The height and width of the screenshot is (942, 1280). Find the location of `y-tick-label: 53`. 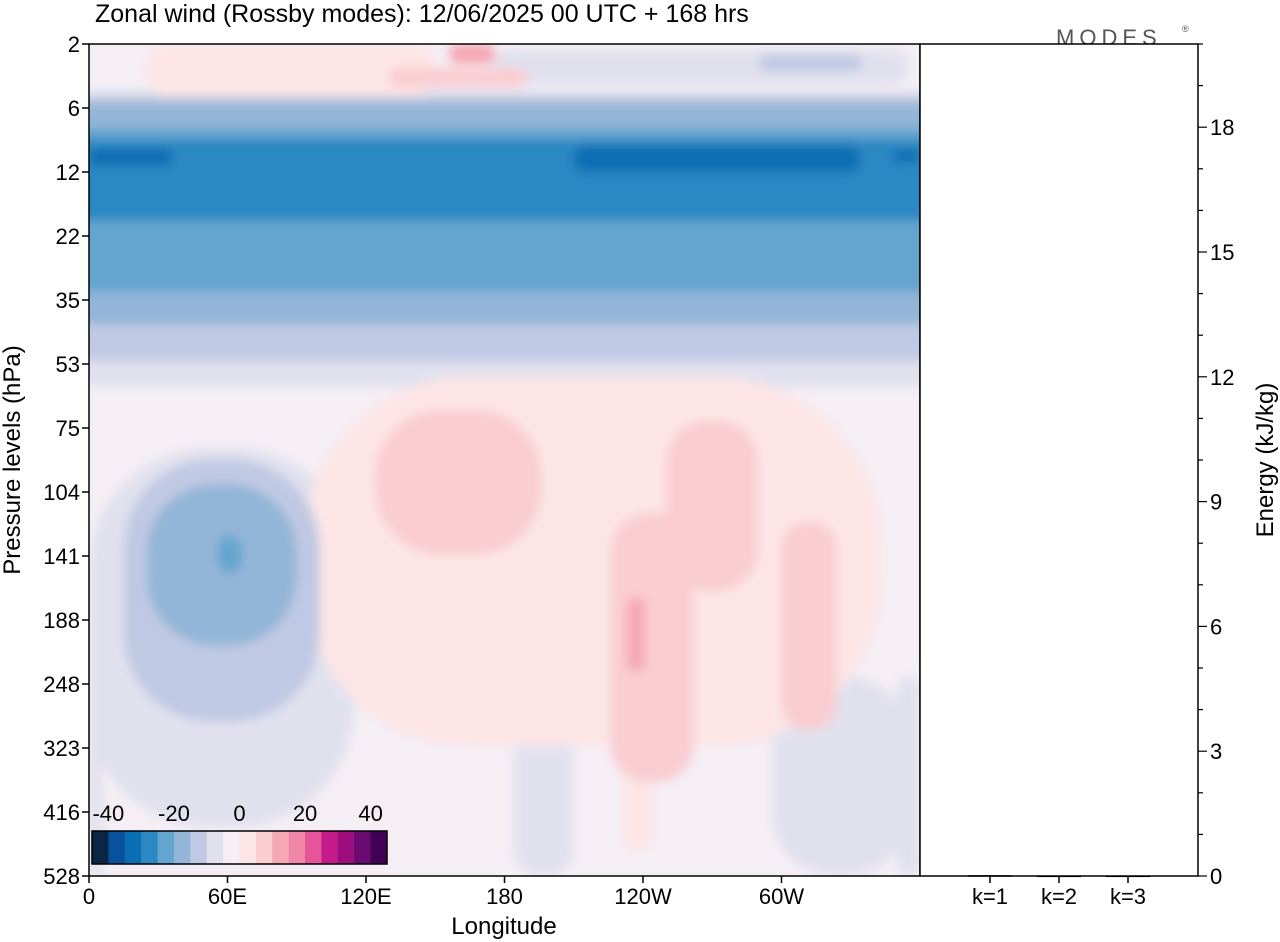

y-tick-label: 53 is located at coordinates (68, 364).